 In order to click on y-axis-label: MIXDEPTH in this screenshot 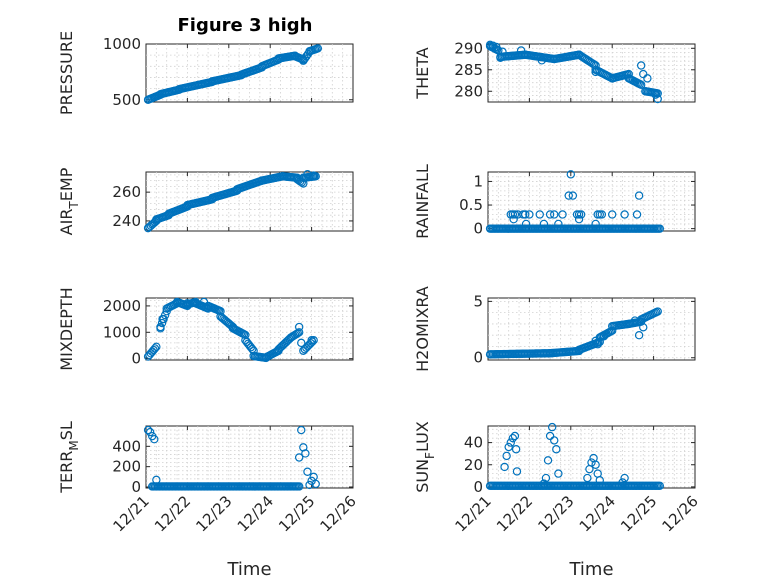, I will do `click(66, 328)`.